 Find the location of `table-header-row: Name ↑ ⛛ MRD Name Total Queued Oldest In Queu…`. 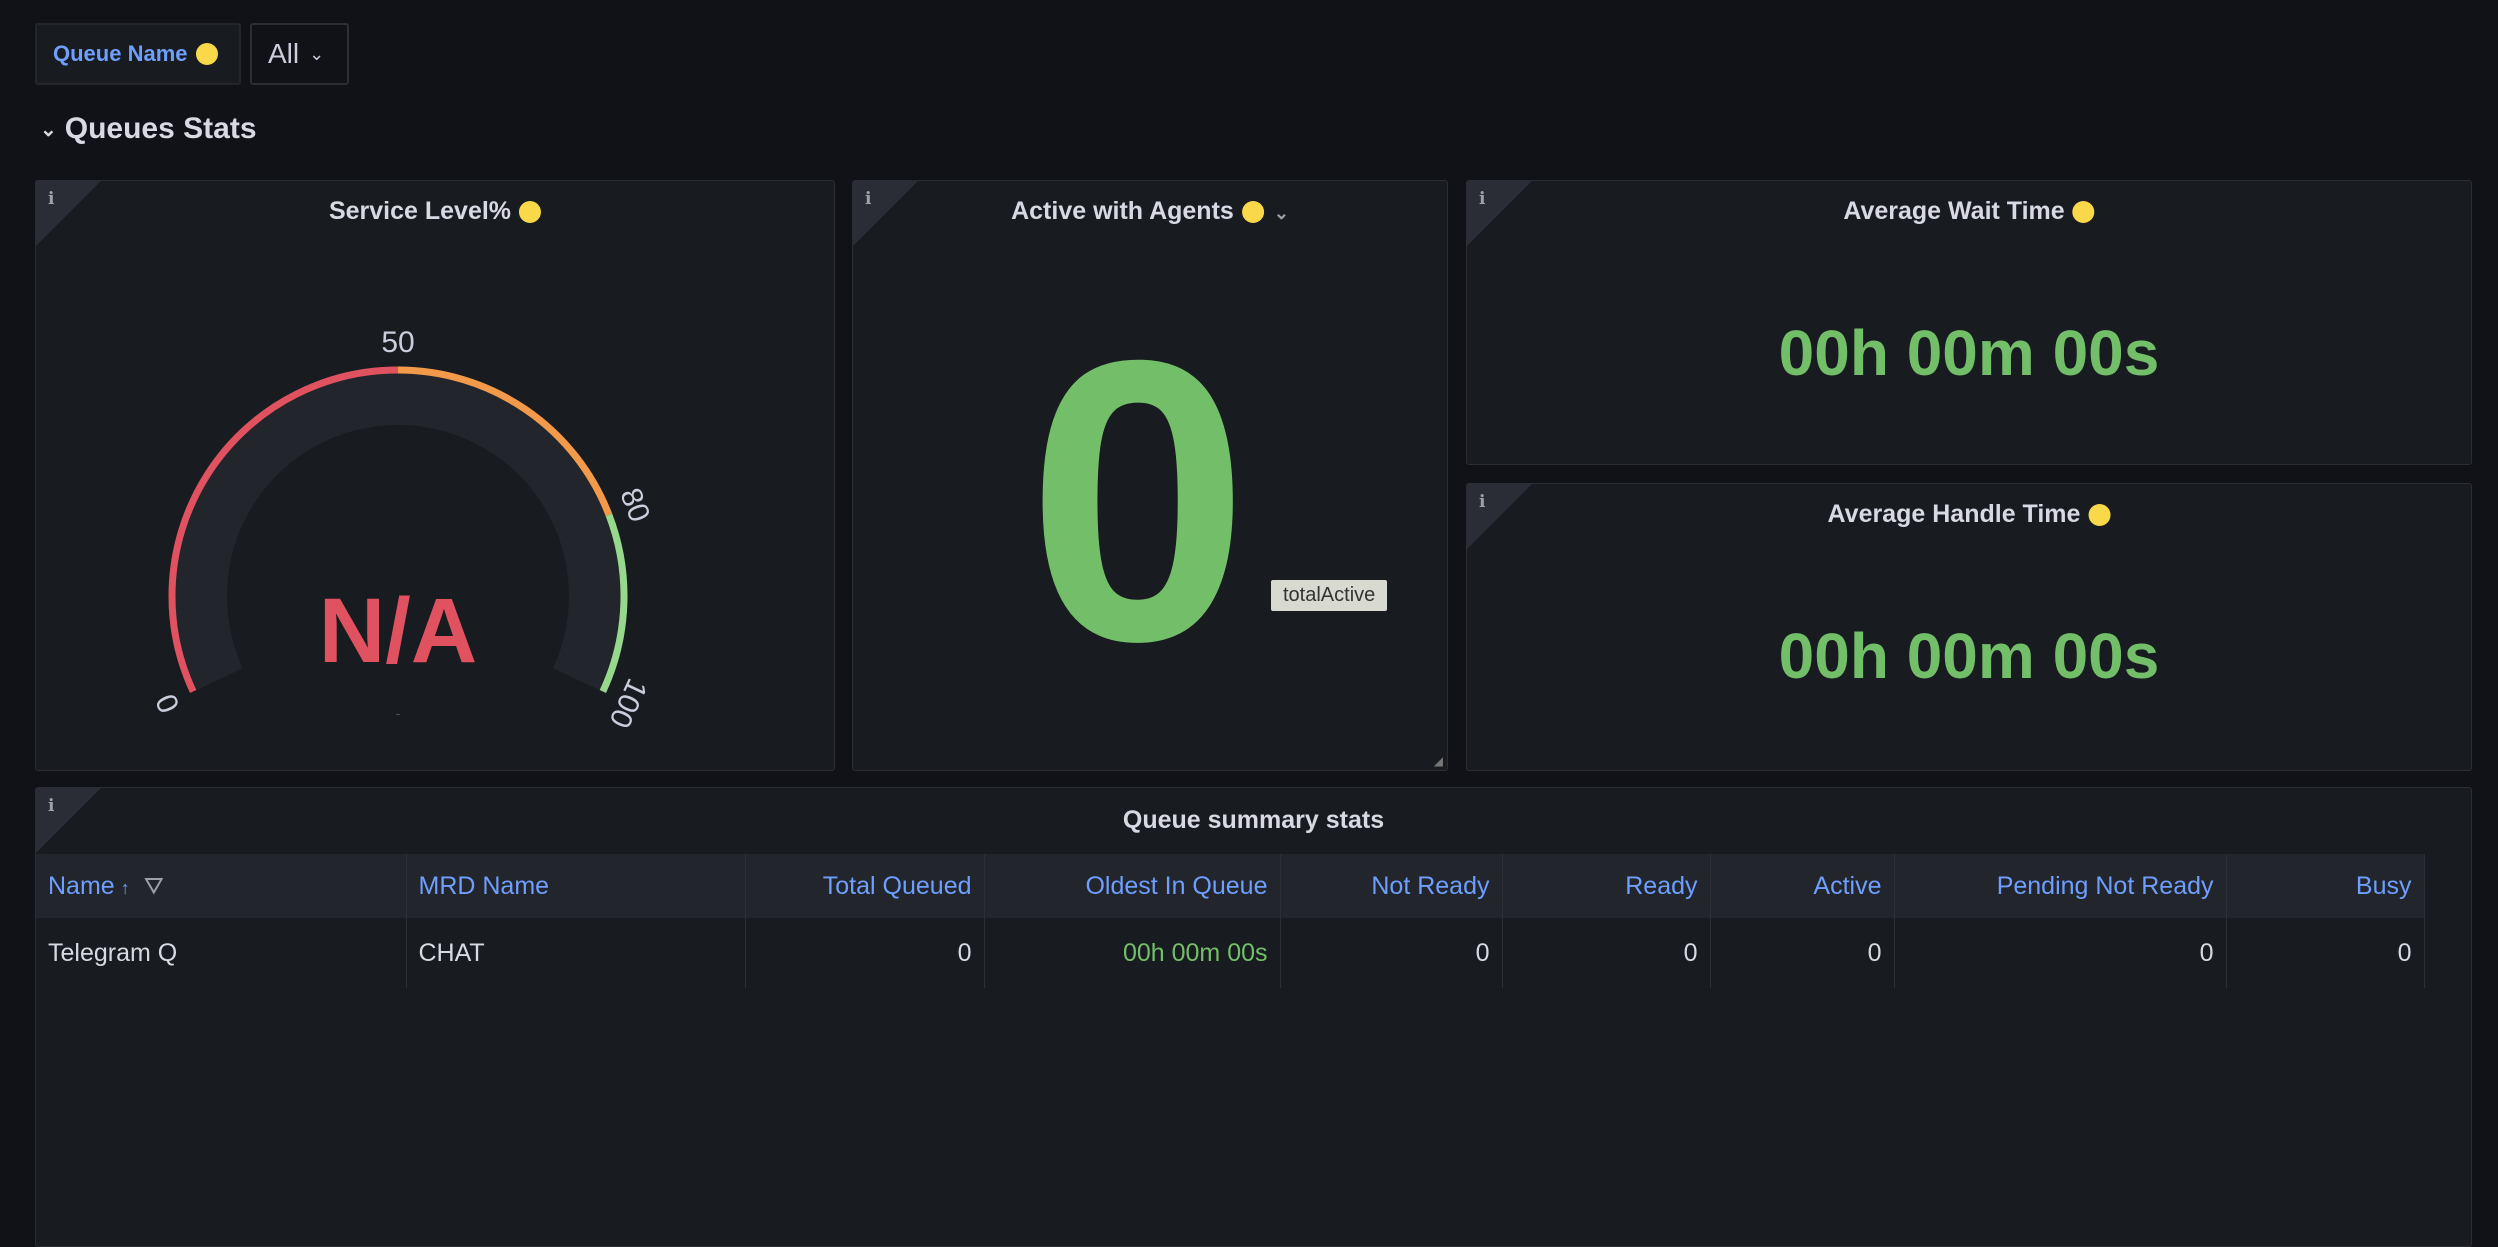

table-header-row: Name ↑ ⛛ MRD Name Total Queued Oldest In Queu… is located at coordinates (1230, 886).